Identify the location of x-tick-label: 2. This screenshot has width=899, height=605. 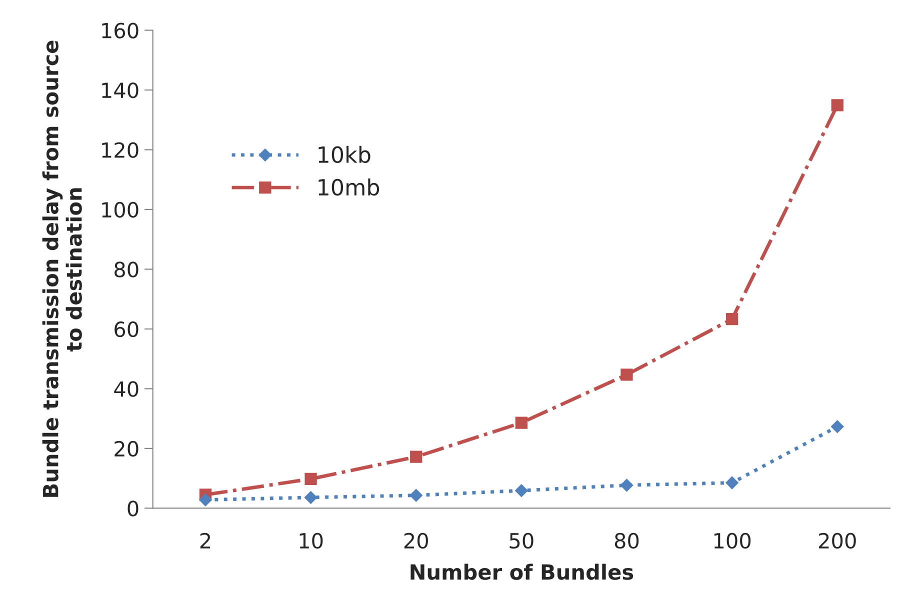
(205, 540).